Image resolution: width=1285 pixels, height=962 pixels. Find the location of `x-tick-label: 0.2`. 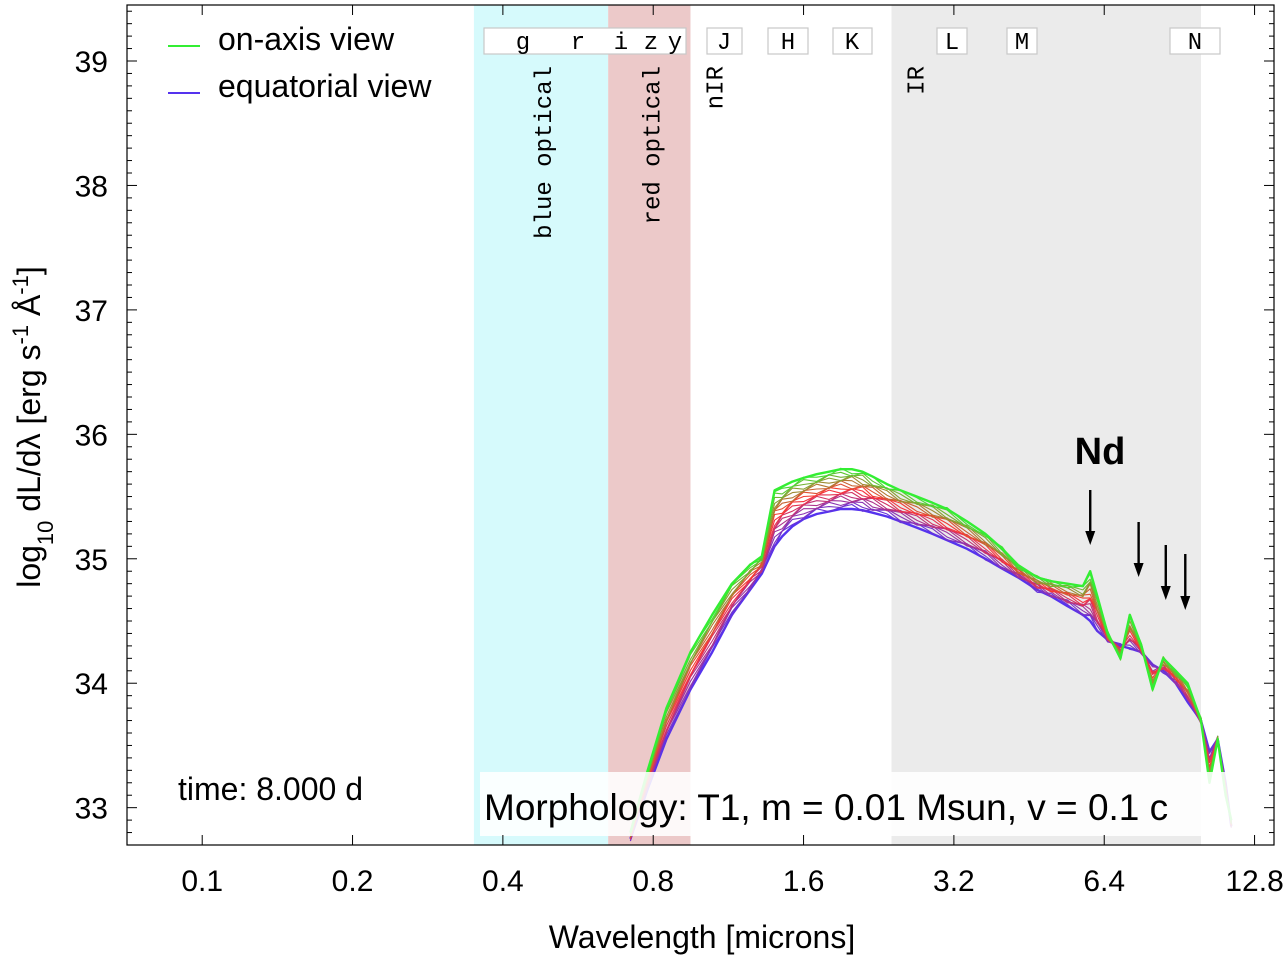

x-tick-label: 0.2 is located at coordinates (353, 881).